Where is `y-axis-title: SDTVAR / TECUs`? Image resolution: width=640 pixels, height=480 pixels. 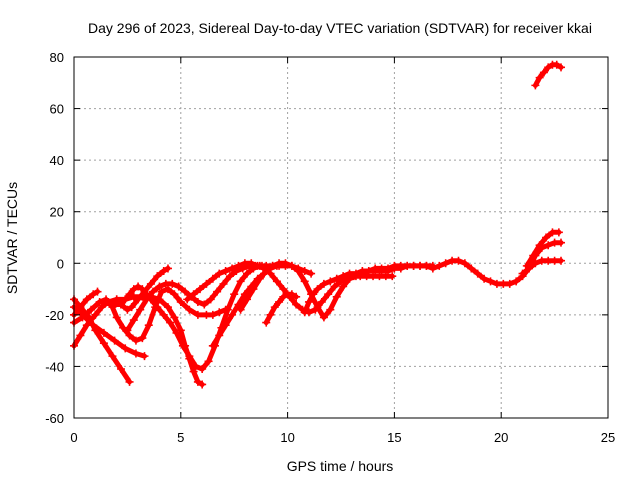 y-axis-title: SDTVAR / TECUs is located at coordinates (12, 238).